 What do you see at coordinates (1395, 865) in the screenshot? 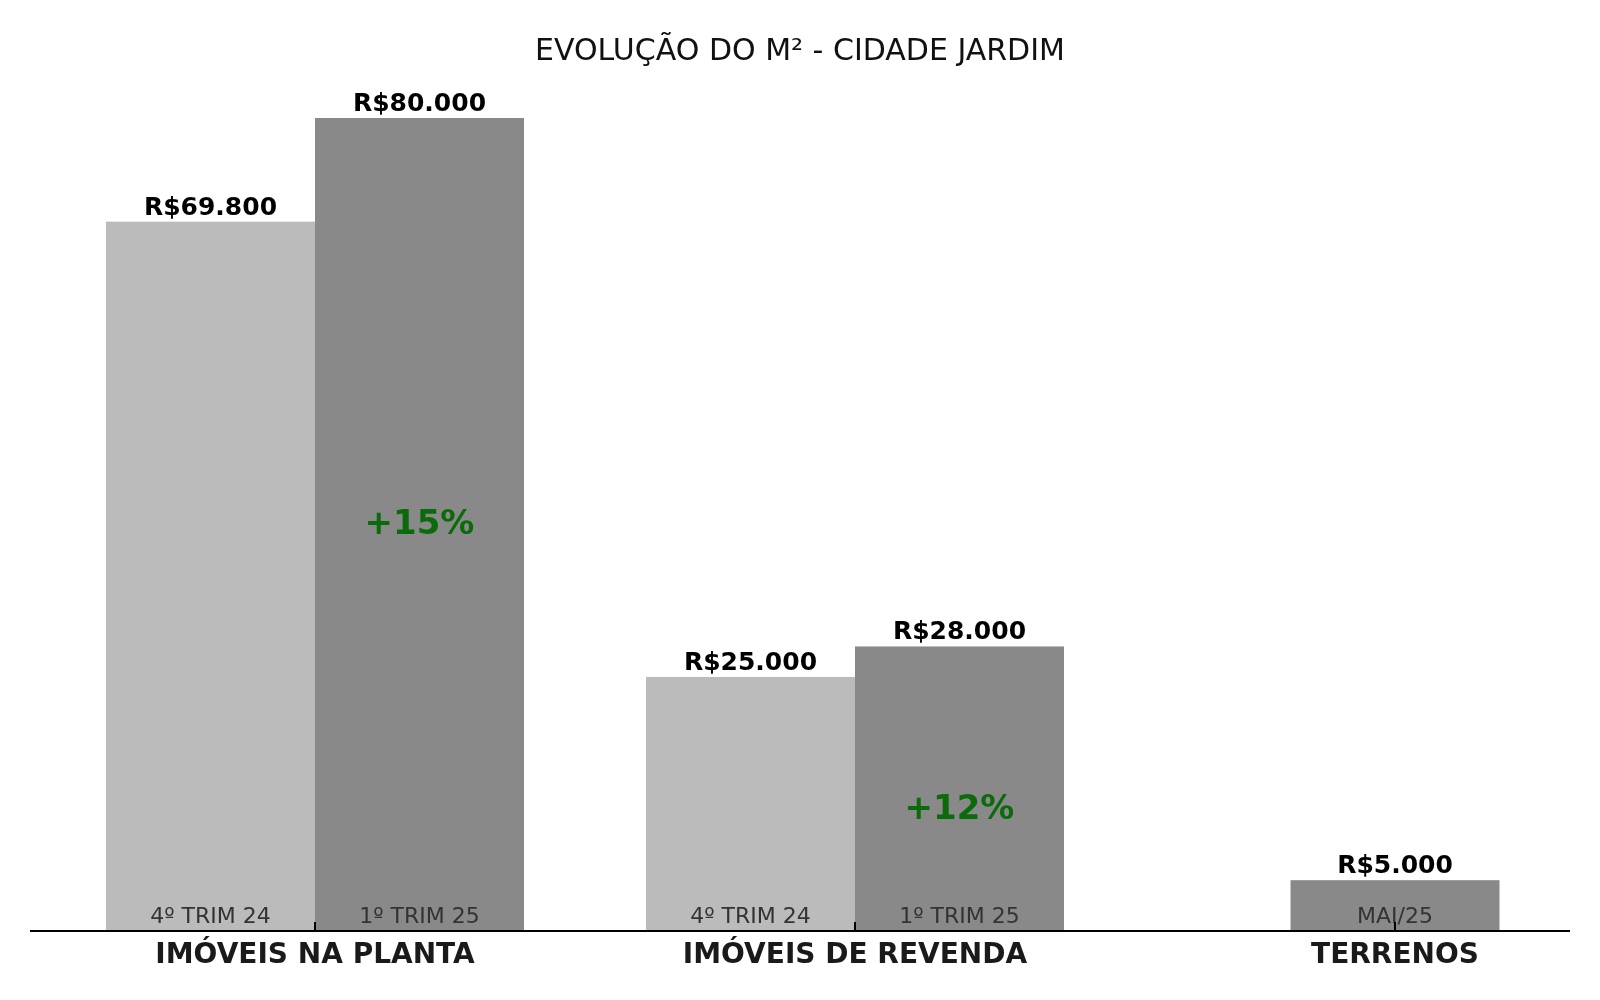
I see `data-label: R$5.000` at bounding box center [1395, 865].